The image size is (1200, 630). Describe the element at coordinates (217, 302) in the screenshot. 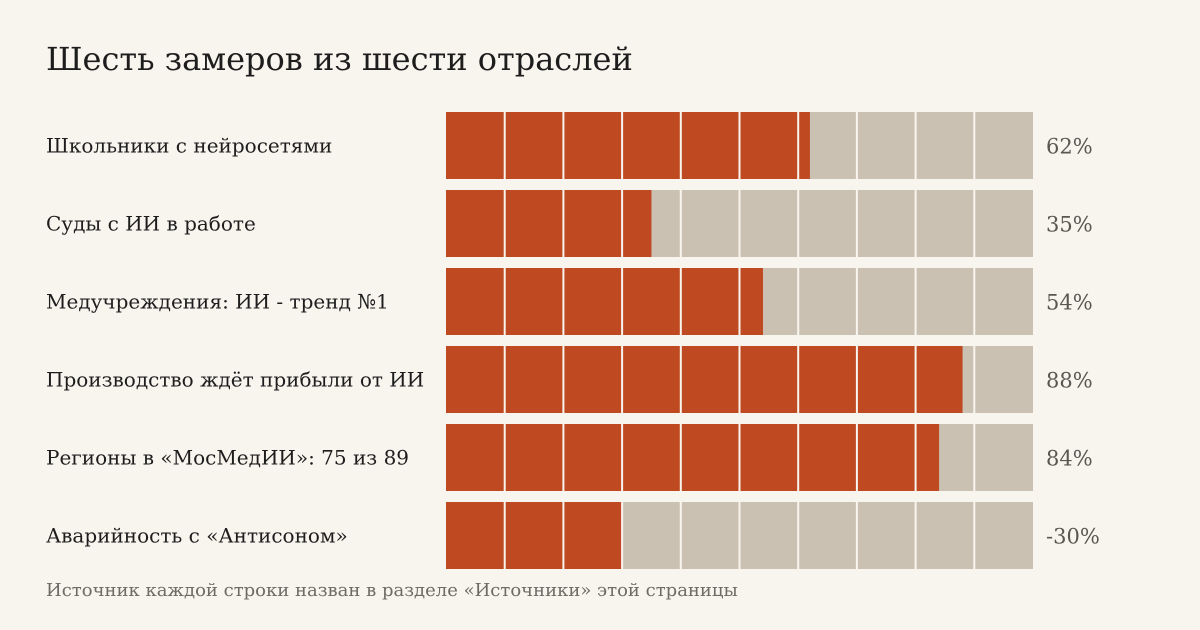

I see `category-label: Медучреждения: ИИ - тренд №1` at that location.